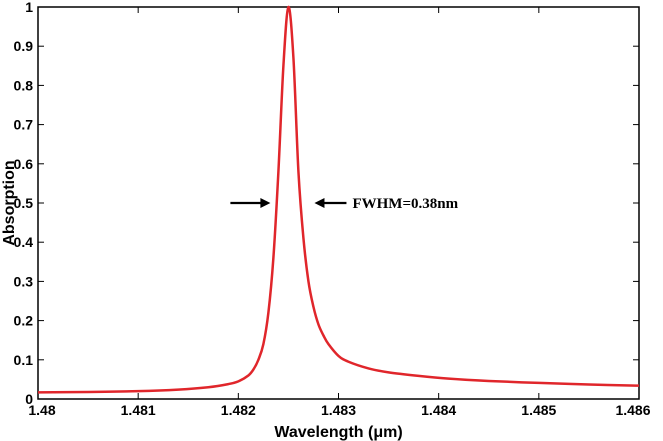 This screenshot has width=663, height=441. I want to click on y-tick-label: 0.3, so click(24, 281).